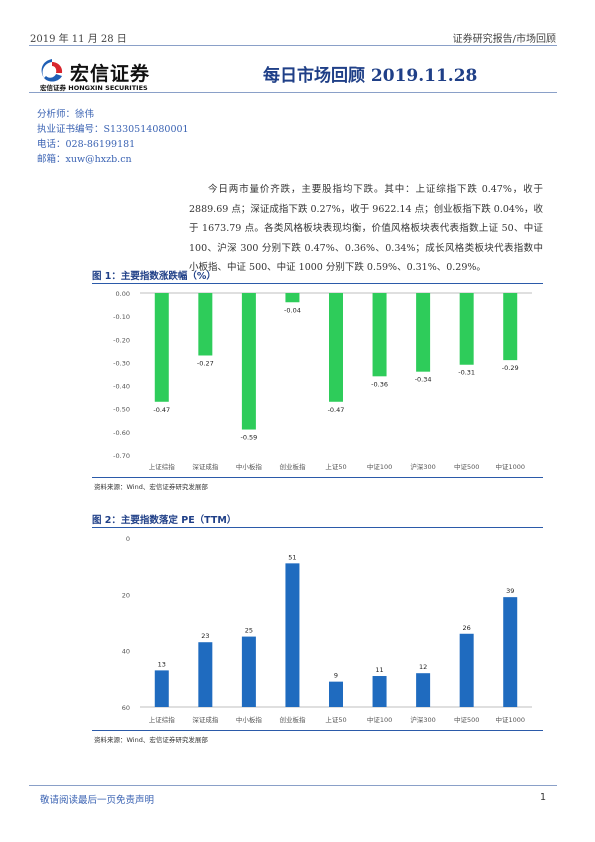 The height and width of the screenshot is (842, 595). Describe the element at coordinates (379, 670) in the screenshot. I see `data-label: 11` at that location.